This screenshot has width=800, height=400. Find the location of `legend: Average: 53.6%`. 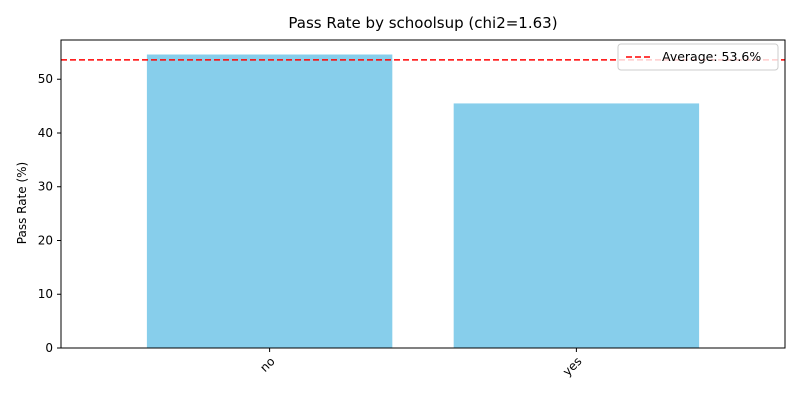

legend: Average: 53.6% is located at coordinates (698, 57).